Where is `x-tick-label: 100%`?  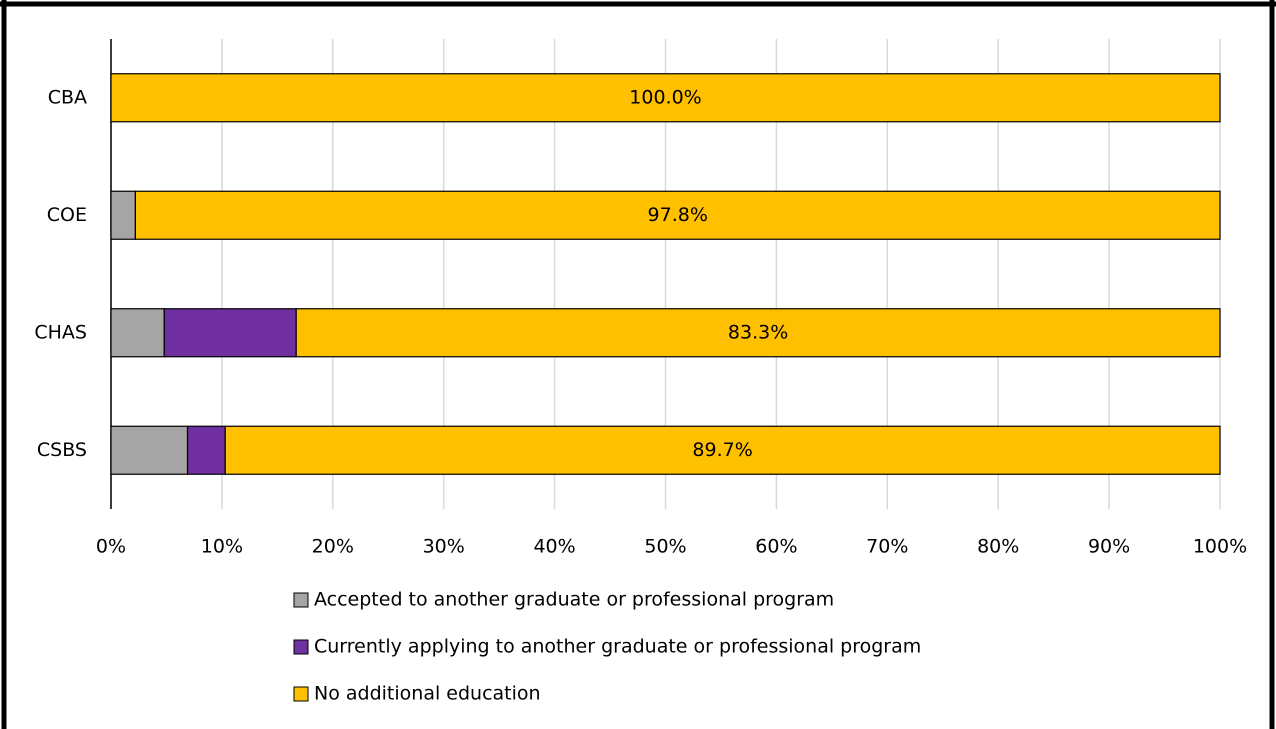
x-tick-label: 100% is located at coordinates (1220, 547).